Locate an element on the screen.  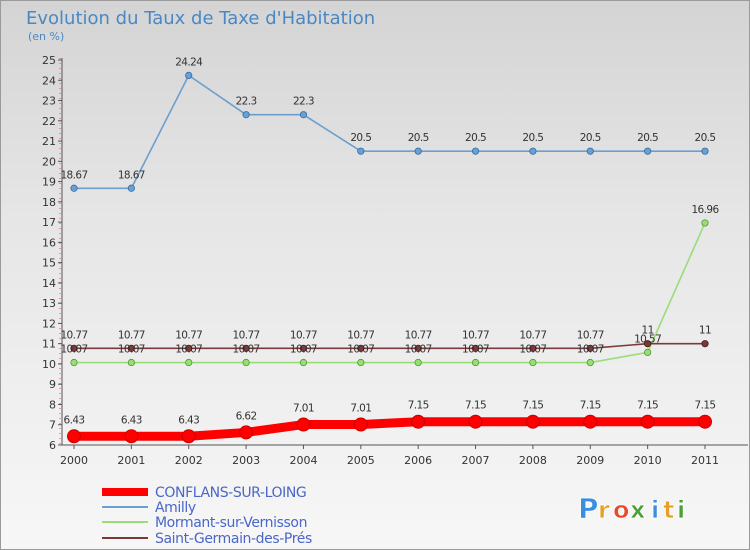
logo-letter: t is located at coordinates (668, 510).